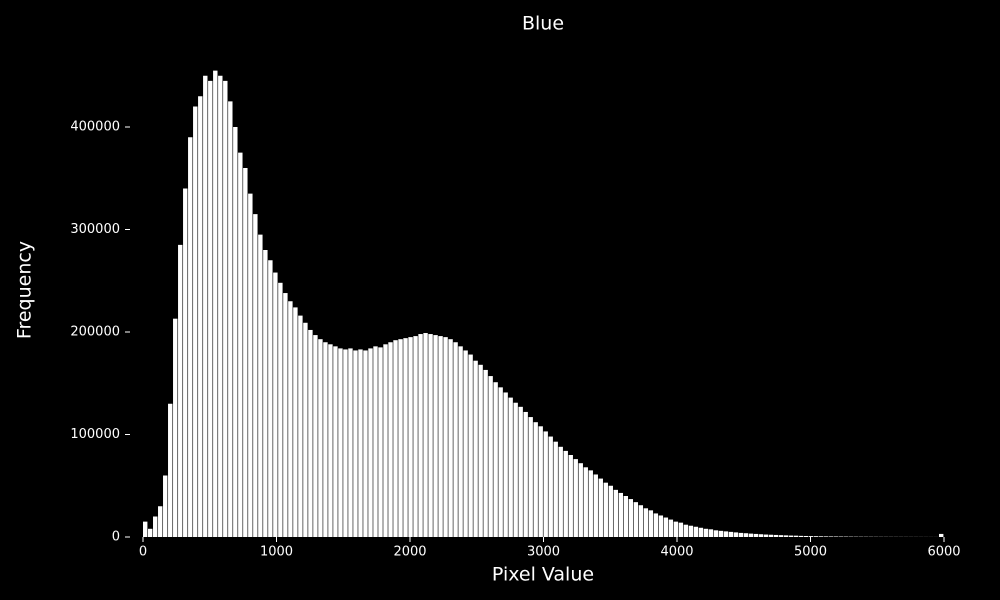 The width and height of the screenshot is (1000, 600). Describe the element at coordinates (95, 127) in the screenshot. I see `y-tick-label: 400000` at that location.